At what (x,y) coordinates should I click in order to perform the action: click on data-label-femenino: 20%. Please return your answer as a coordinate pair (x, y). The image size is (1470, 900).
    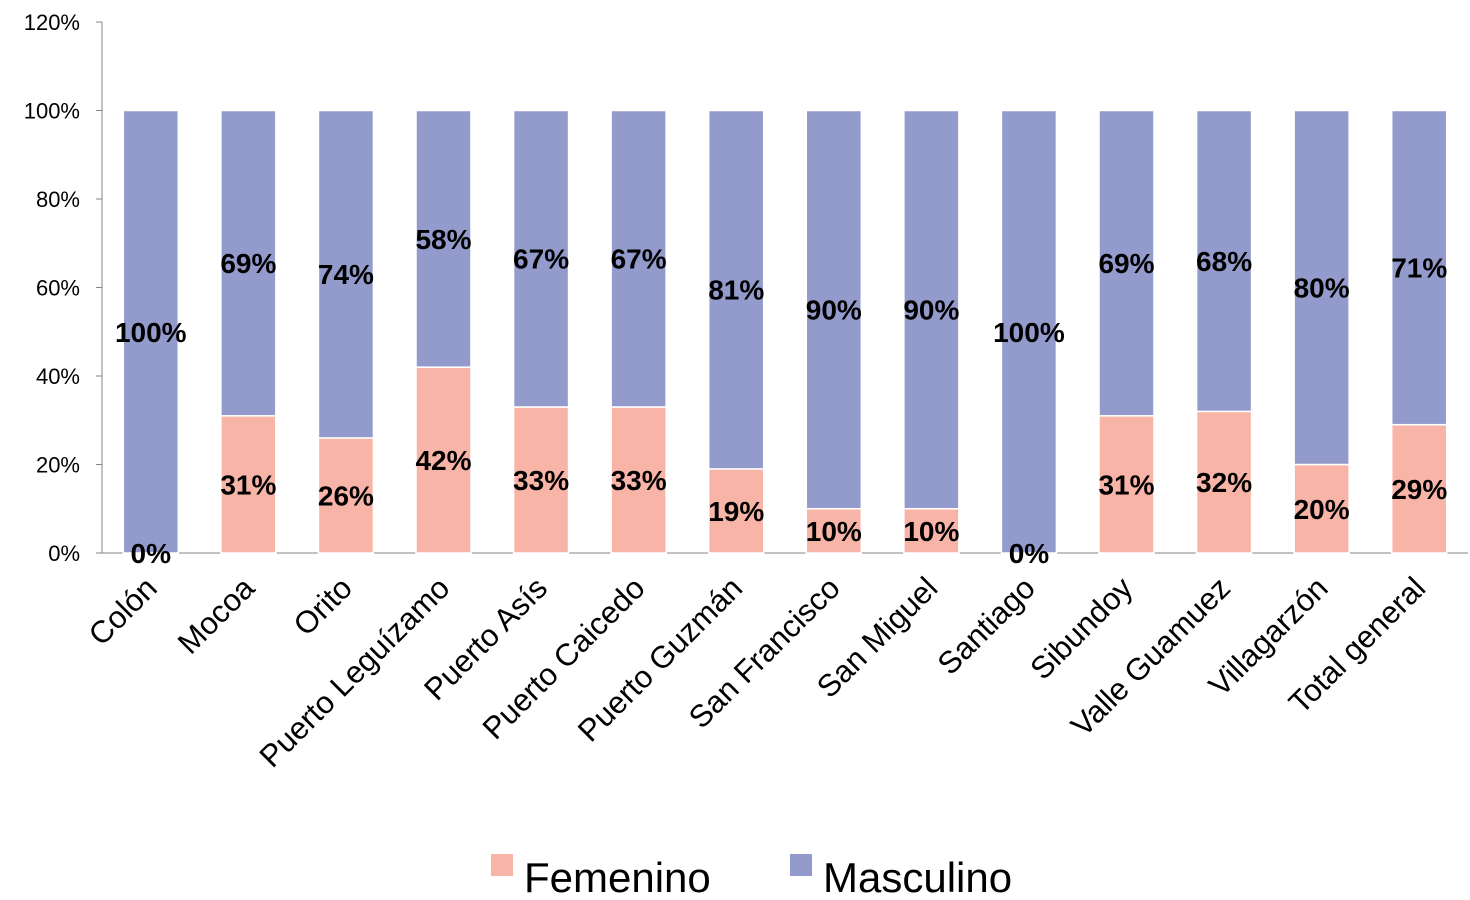
    Looking at the image, I should click on (1322, 509).